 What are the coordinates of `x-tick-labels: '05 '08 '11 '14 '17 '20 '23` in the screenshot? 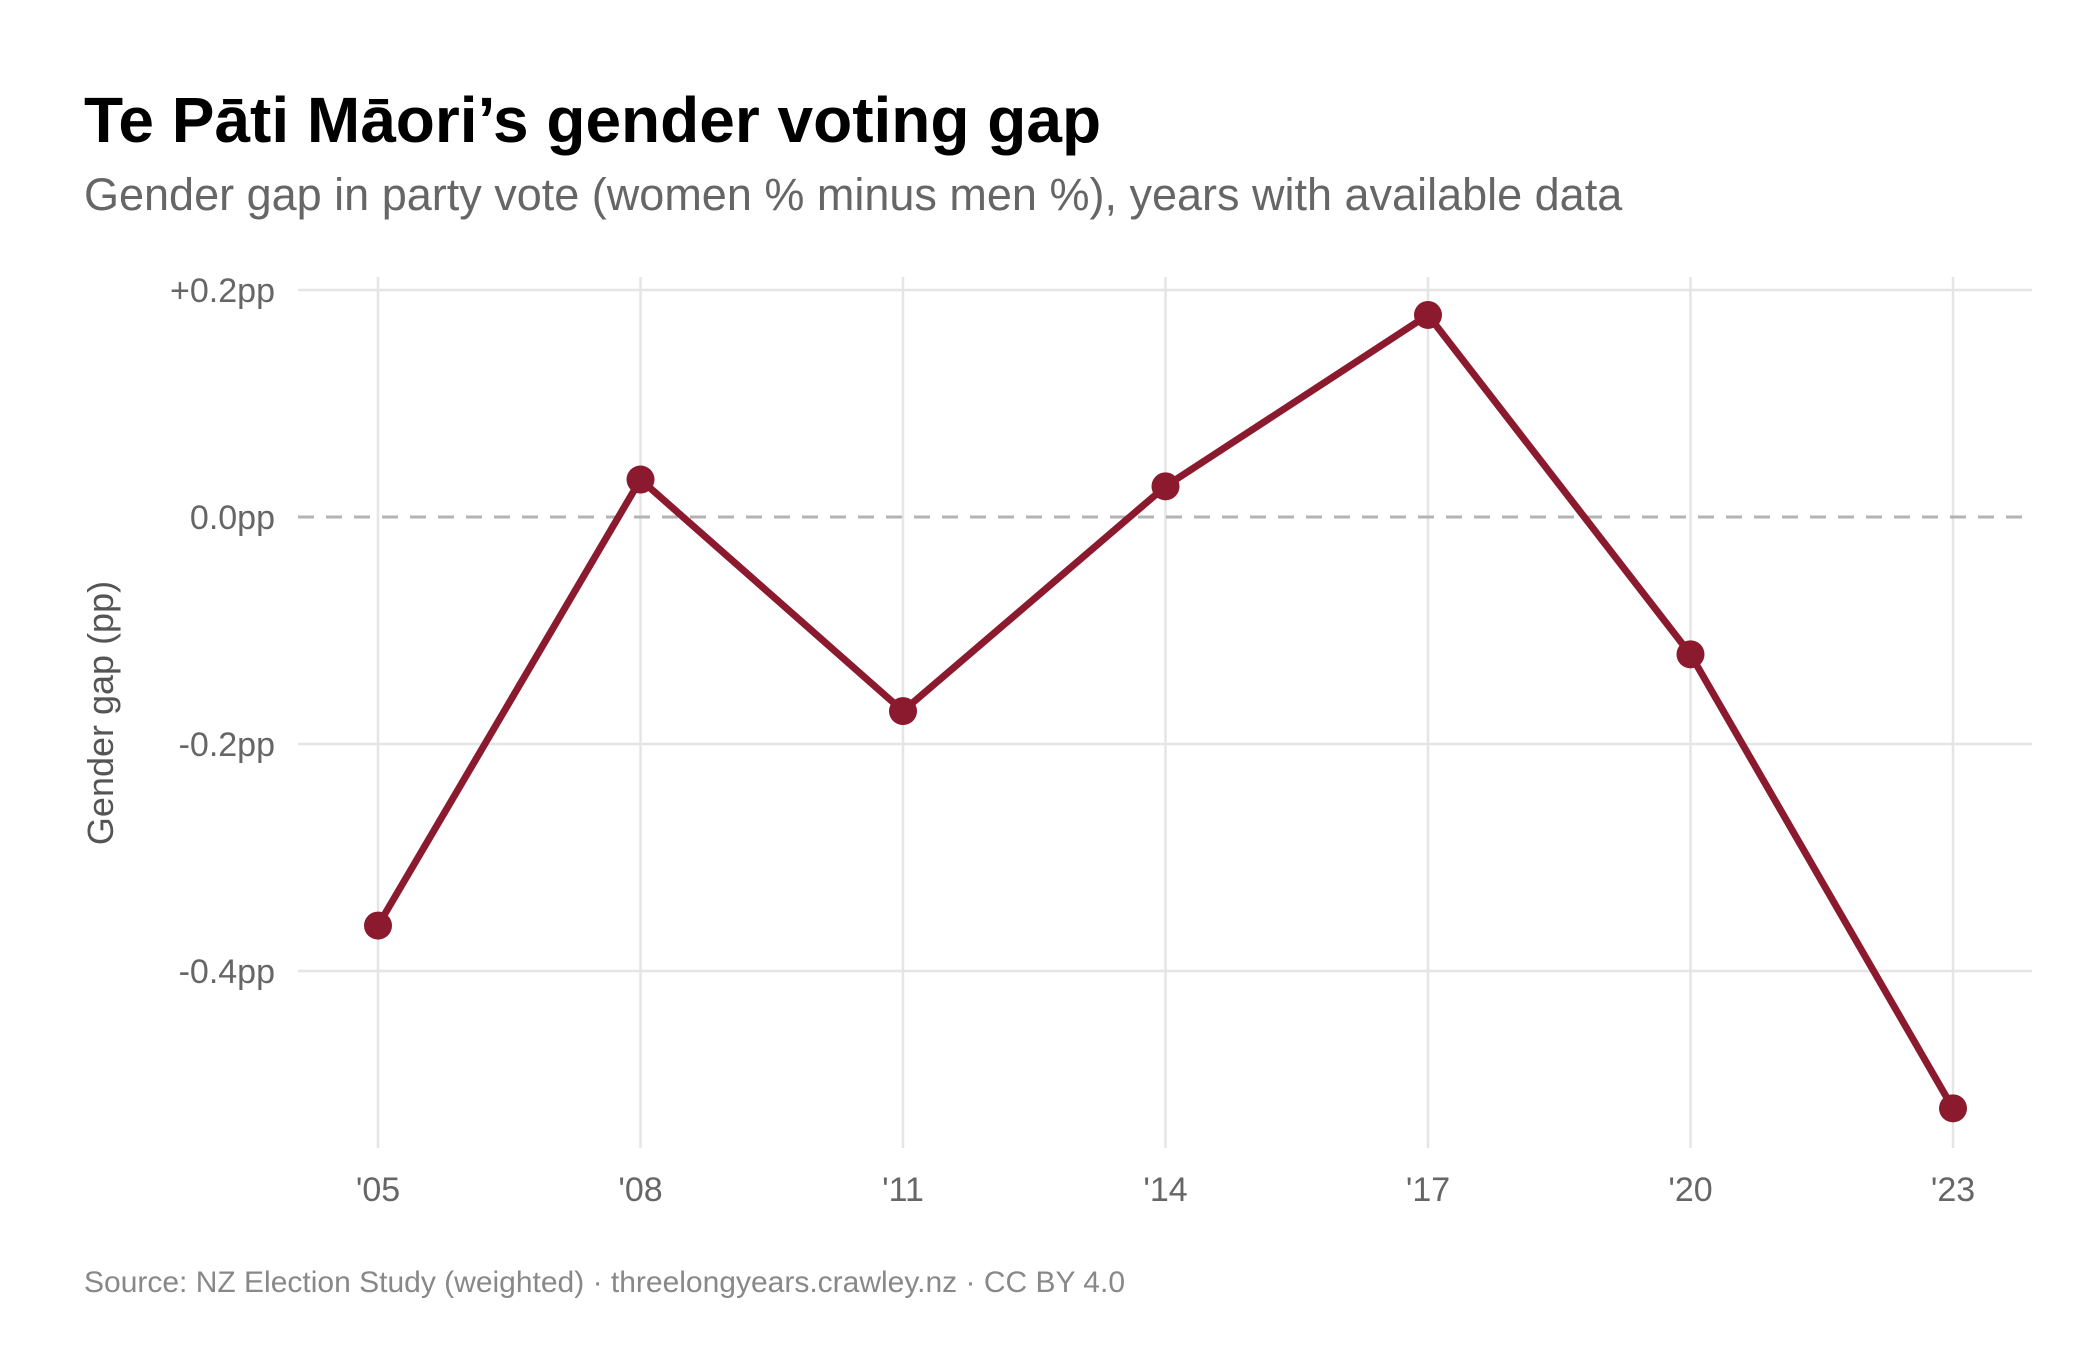 It's located at (1165, 1190).